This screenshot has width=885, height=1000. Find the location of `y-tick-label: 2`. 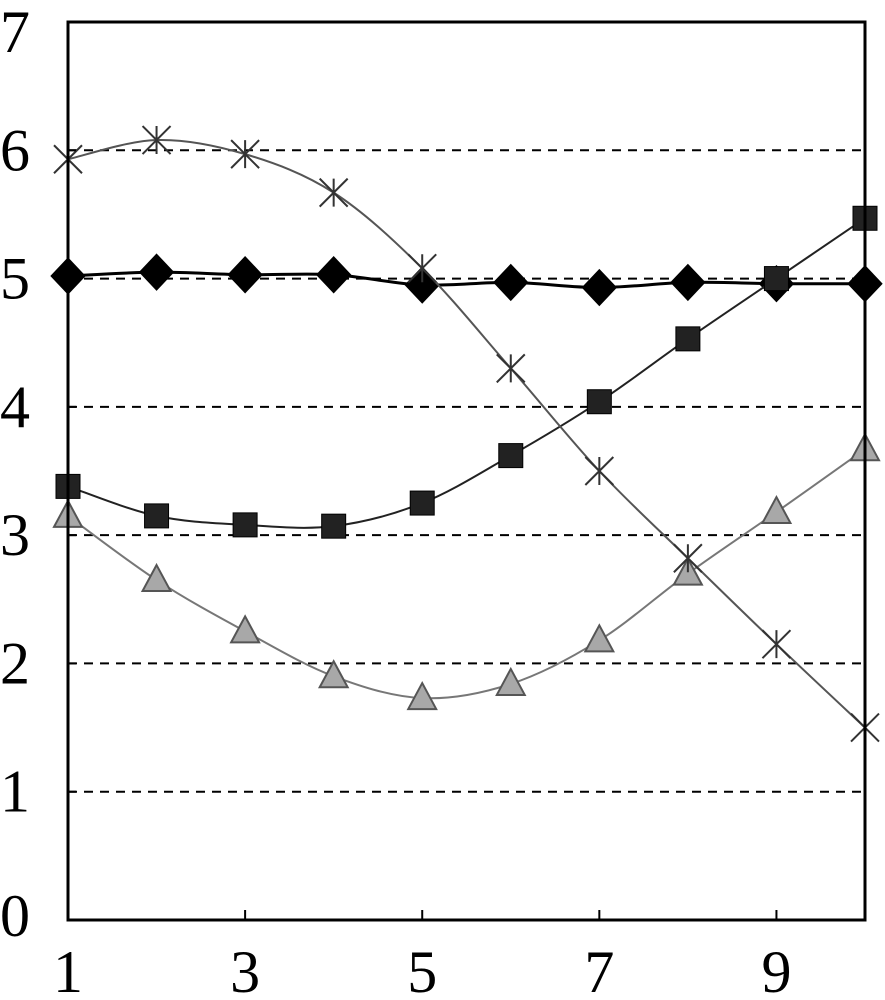

y-tick-label: 2 is located at coordinates (15, 663).